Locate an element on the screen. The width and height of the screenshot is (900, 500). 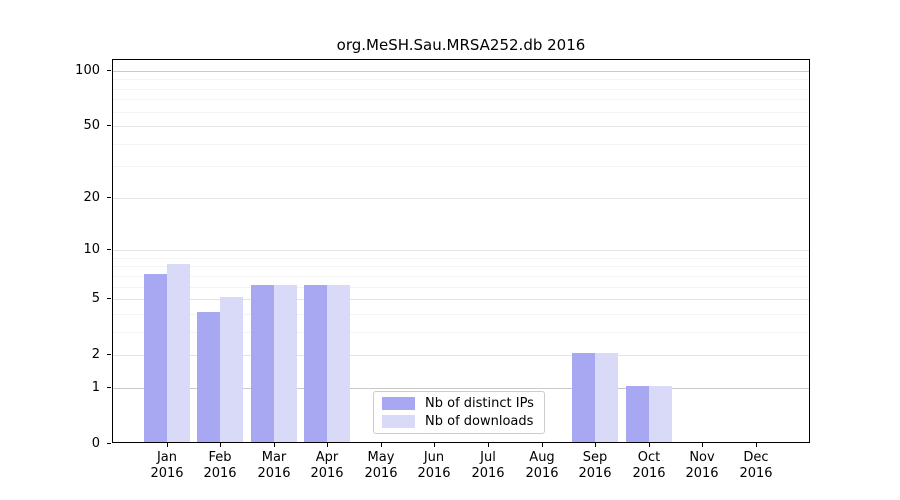
bar-downloads-sep is located at coordinates (606, 397).